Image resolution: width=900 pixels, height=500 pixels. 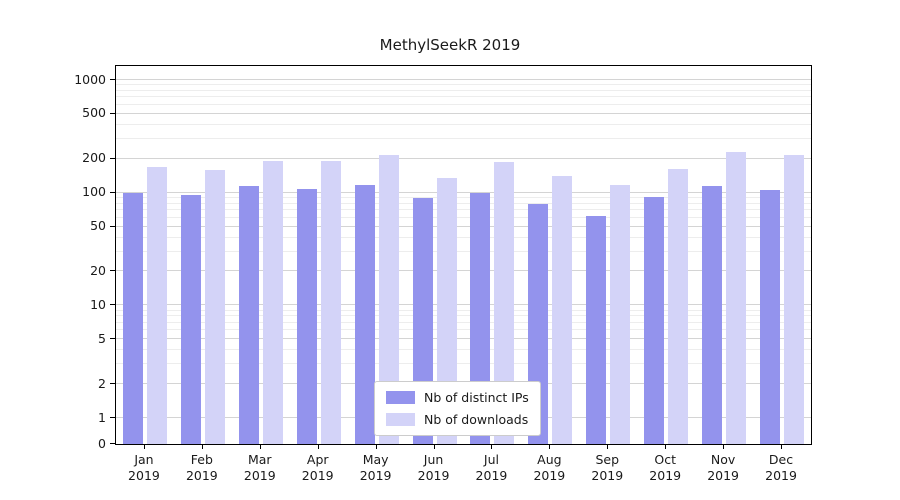 What do you see at coordinates (375, 459) in the screenshot?
I see `x-label-month: May` at bounding box center [375, 459].